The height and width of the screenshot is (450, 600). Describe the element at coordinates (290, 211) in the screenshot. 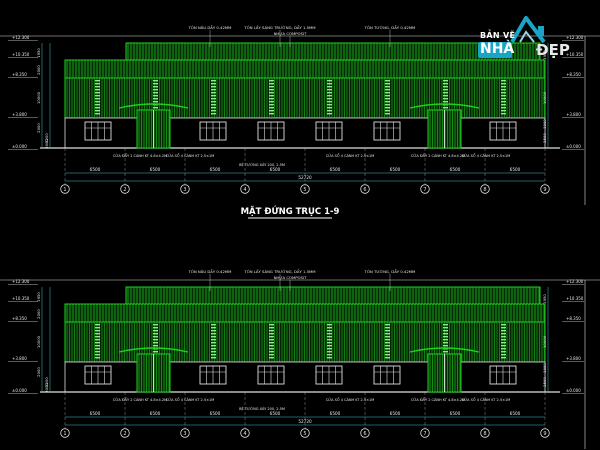

I see `drawing-title: MẶT ĐỨNG TRỤC 1-9` at that location.